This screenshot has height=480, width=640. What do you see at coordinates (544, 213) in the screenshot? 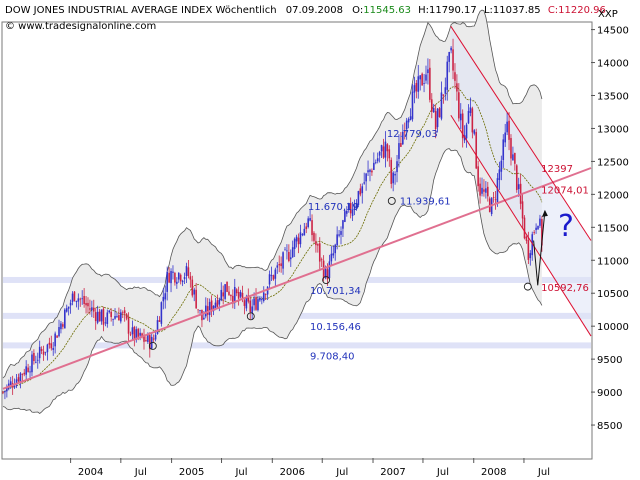
I see `projection-arrowhead` at bounding box center [544, 213].